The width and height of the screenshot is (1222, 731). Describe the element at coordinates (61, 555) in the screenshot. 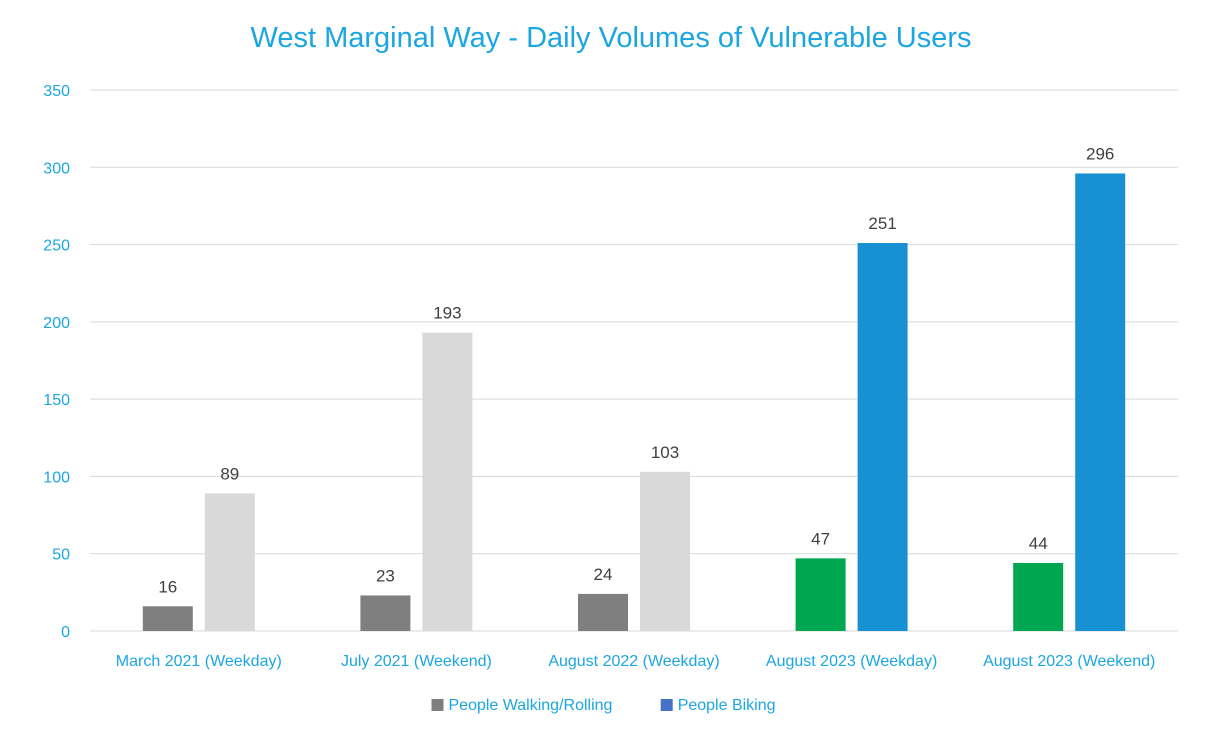

I see `y-tick-label-50: 50` at that location.